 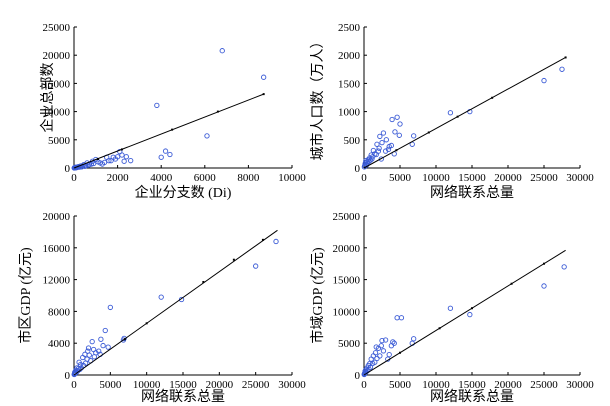 What do you see at coordinates (68, 376) in the screenshot?
I see `y-tick-label: 0` at bounding box center [68, 376].